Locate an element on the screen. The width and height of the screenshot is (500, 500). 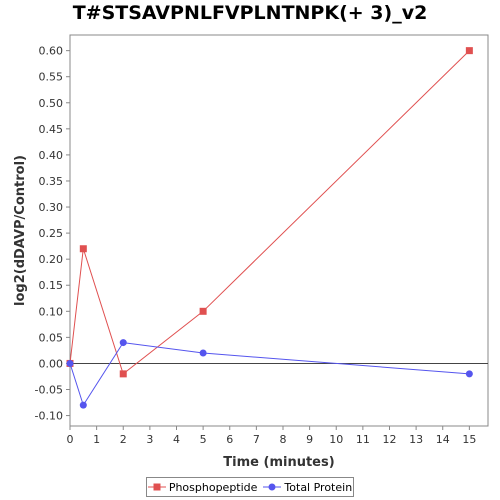
y-tick-label: 0.40 is located at coordinates (51, 155).